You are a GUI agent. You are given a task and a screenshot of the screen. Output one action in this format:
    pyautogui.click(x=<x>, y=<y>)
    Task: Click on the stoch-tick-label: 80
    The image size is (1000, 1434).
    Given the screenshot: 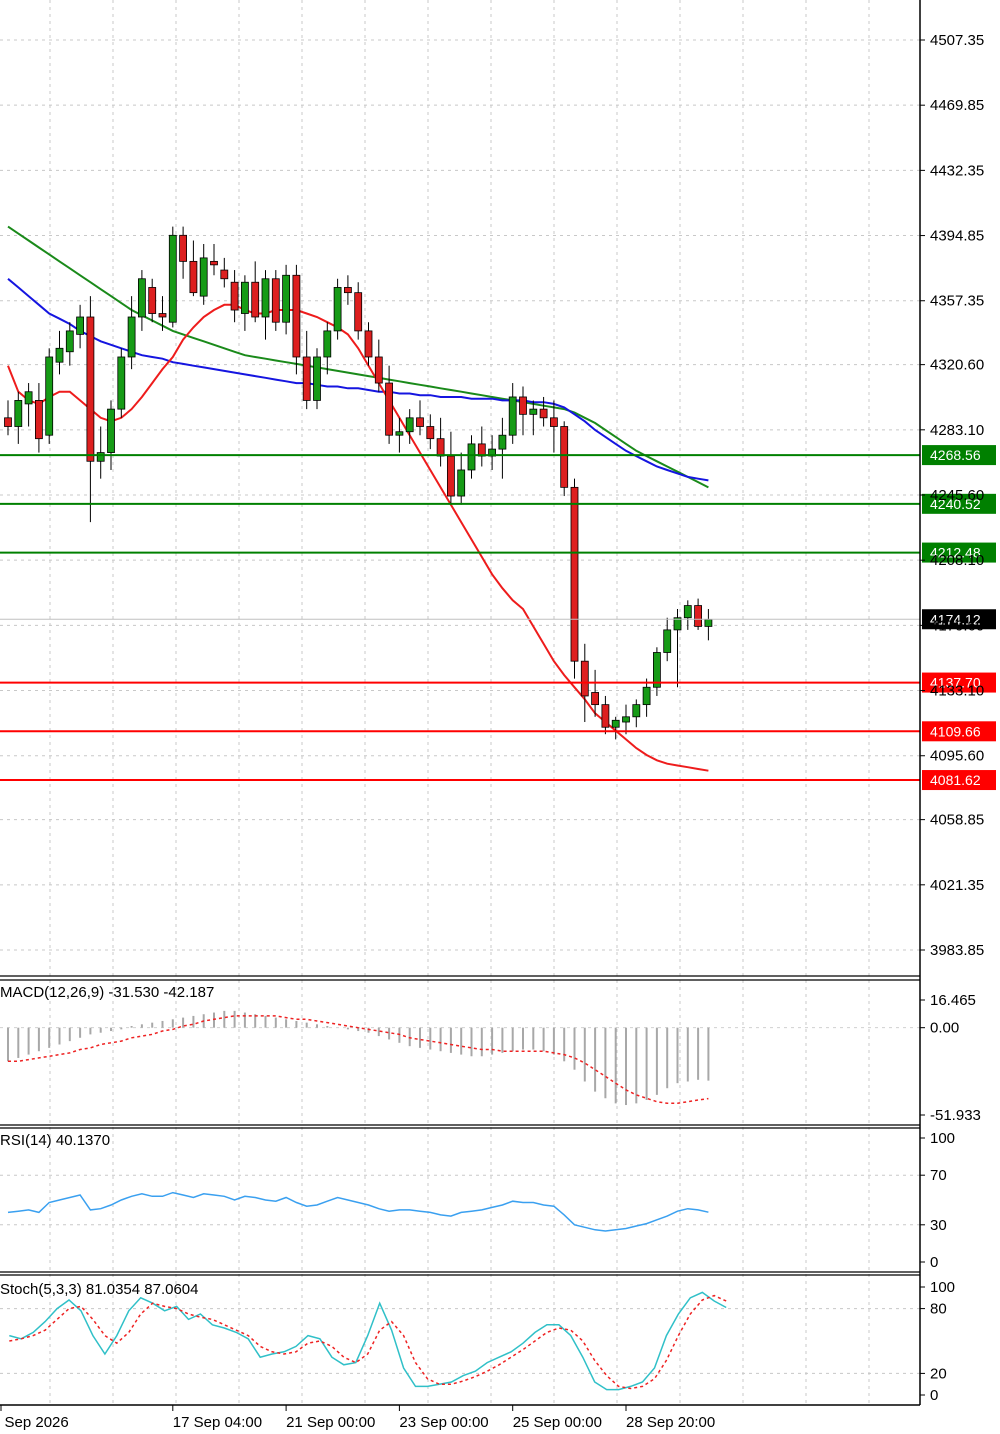 What is the action you would take?
    pyautogui.click(x=938, y=1309)
    